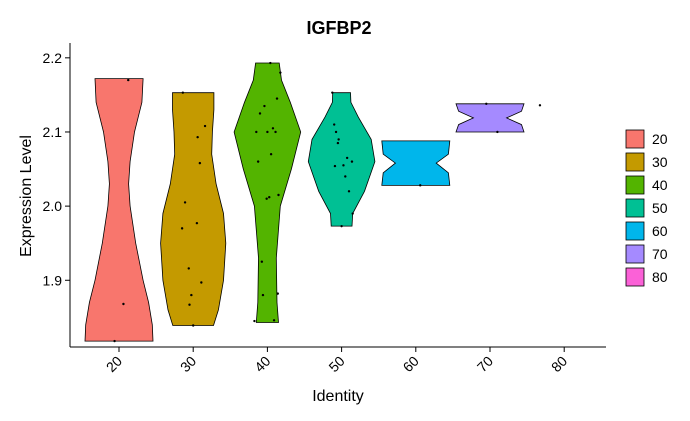 The height and width of the screenshot is (421, 690). What do you see at coordinates (338, 396) in the screenshot?
I see `x-axis-title: Identity` at bounding box center [338, 396].